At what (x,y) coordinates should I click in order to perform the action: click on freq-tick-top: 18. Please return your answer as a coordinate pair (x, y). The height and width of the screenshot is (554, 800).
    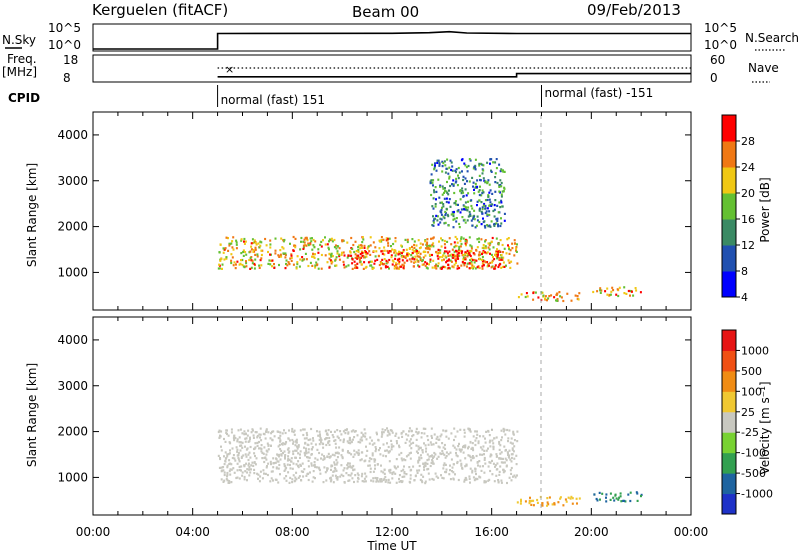
    Looking at the image, I should click on (70, 60).